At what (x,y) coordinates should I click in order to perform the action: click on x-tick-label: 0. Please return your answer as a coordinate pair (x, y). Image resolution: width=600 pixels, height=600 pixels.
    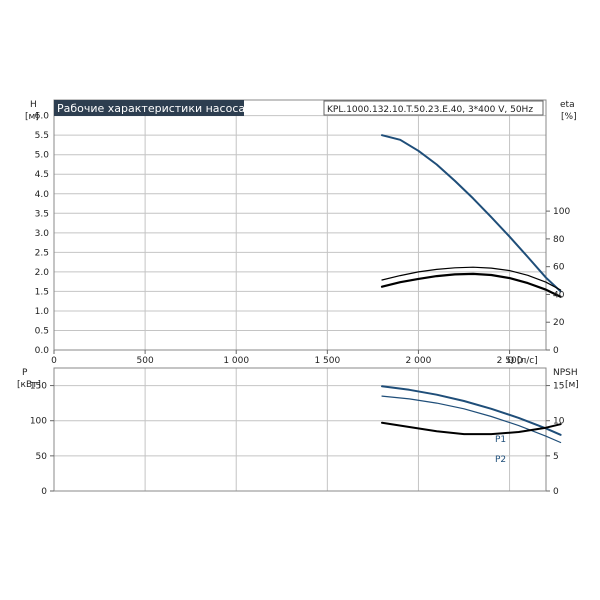
    Looking at the image, I should click on (54, 361).